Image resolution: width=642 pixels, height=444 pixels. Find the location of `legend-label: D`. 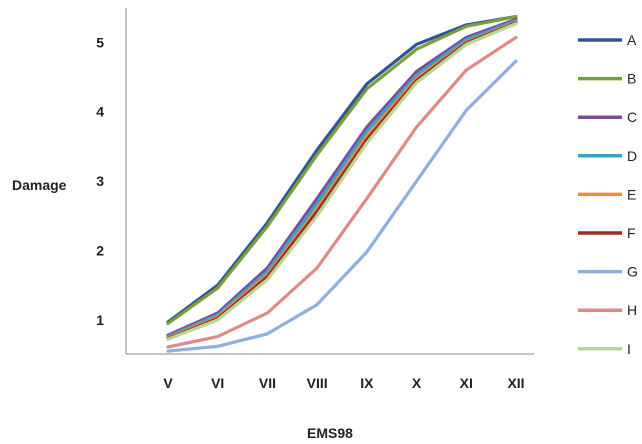

legend-label: D is located at coordinates (632, 156).